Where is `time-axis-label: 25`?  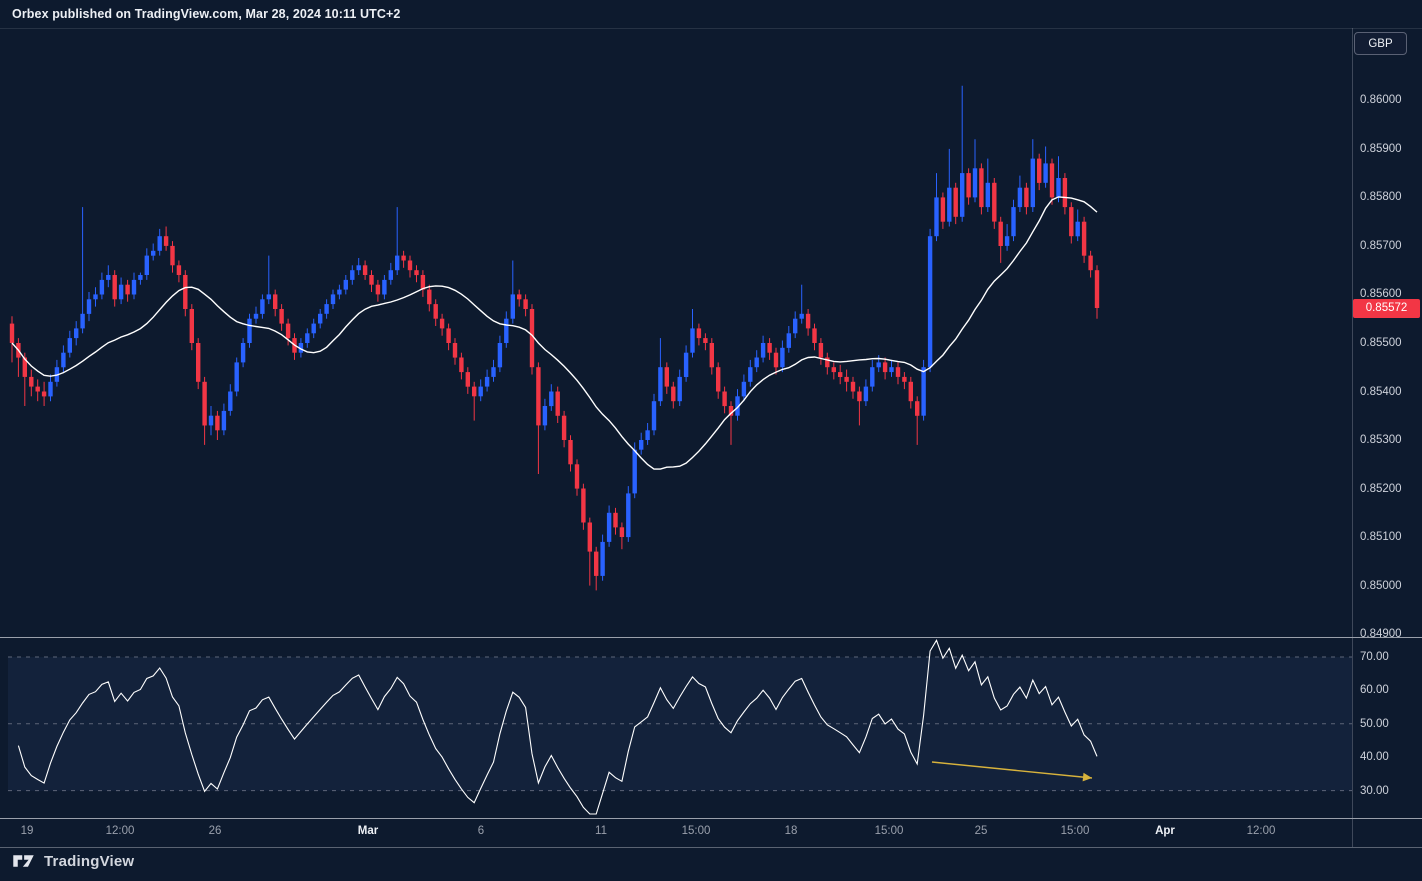
time-axis-label: 25 is located at coordinates (981, 831).